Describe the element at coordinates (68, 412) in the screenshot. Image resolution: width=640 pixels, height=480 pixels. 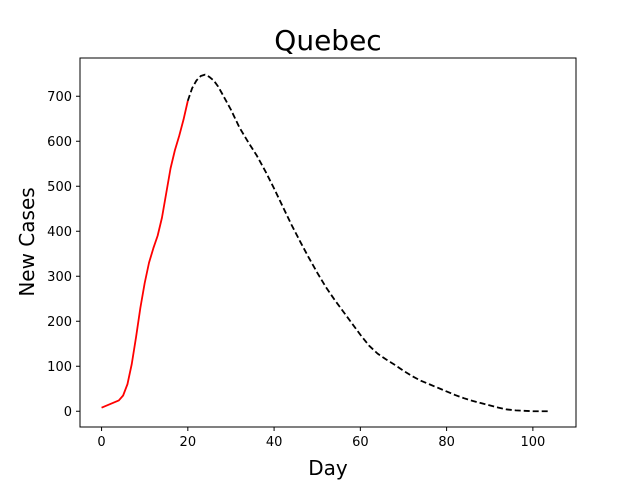
I see `y-tick-label: 0` at that location.